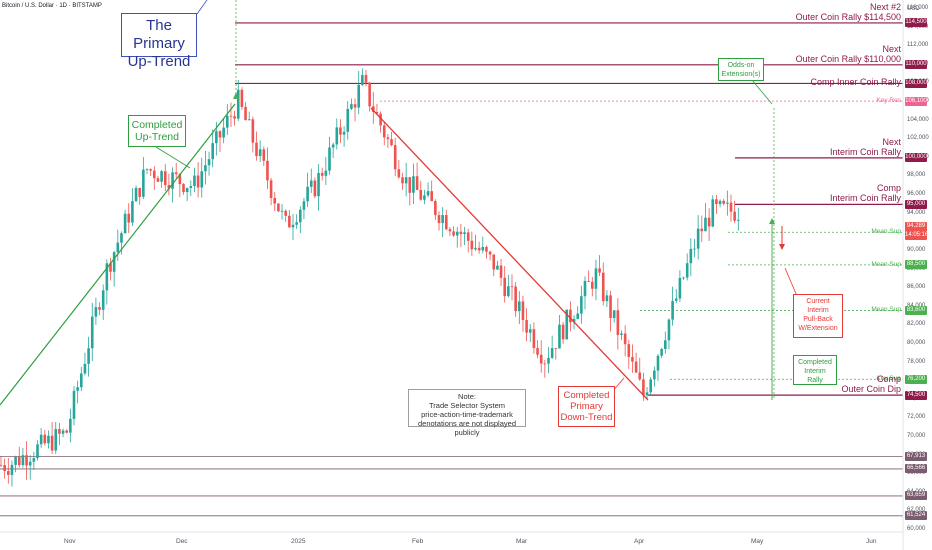 The image size is (932, 550). I want to click on y-tick-label: 80,000, so click(916, 342).